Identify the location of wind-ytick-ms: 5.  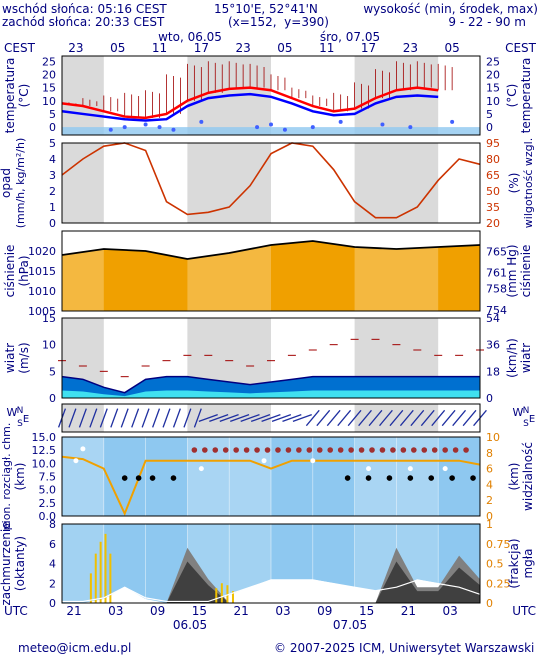
(52, 371).